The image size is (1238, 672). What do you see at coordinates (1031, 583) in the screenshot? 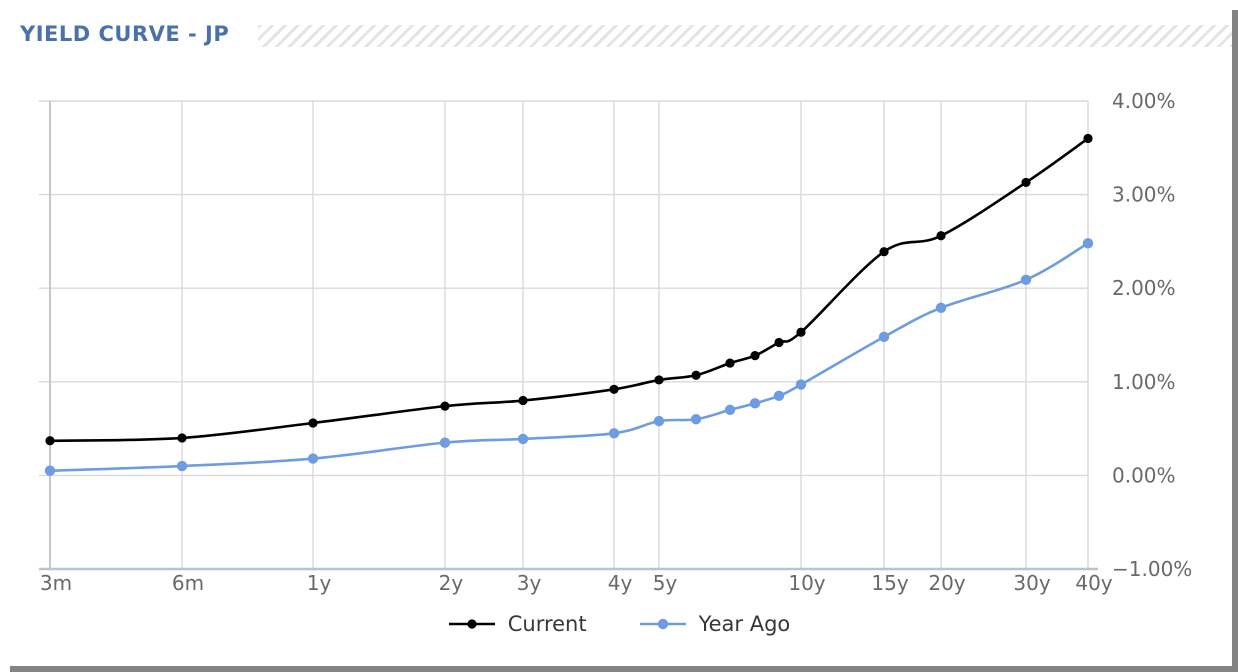
I see `x-tick-label: 30y` at bounding box center [1031, 583].